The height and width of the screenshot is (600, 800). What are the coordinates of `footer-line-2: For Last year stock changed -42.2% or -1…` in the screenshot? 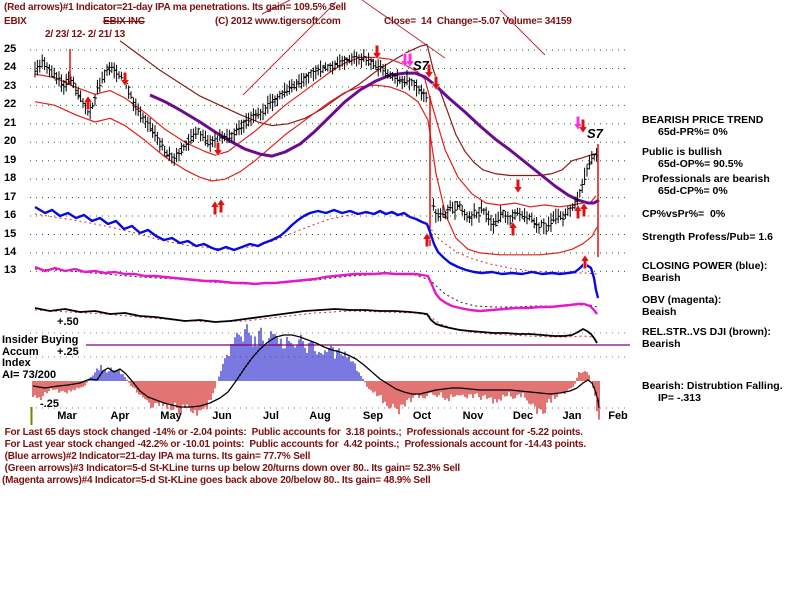 It's located at (294, 444).